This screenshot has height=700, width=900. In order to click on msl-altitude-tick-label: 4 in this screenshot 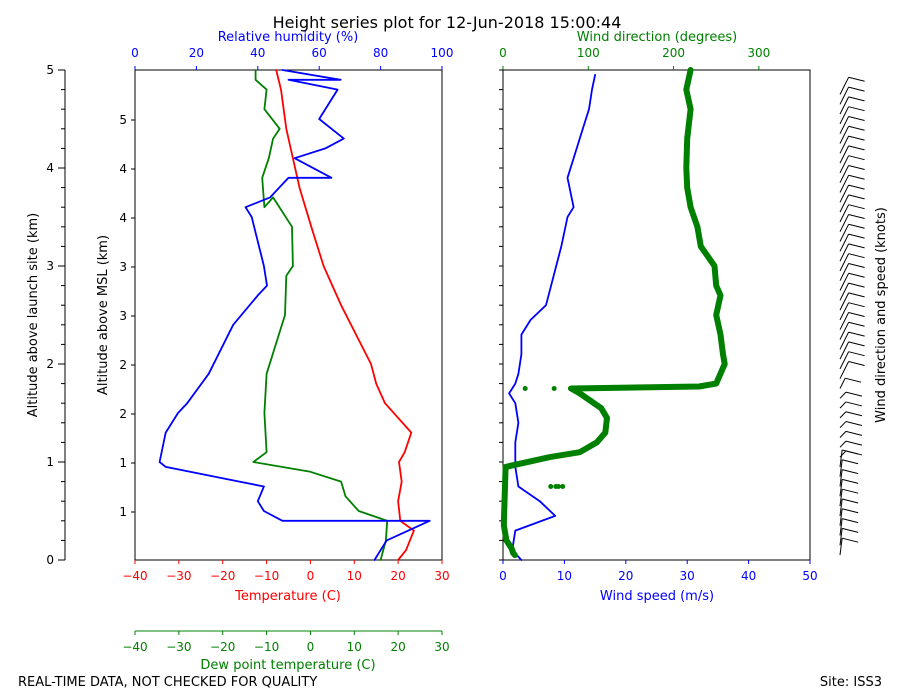, I will do `click(123, 169)`.